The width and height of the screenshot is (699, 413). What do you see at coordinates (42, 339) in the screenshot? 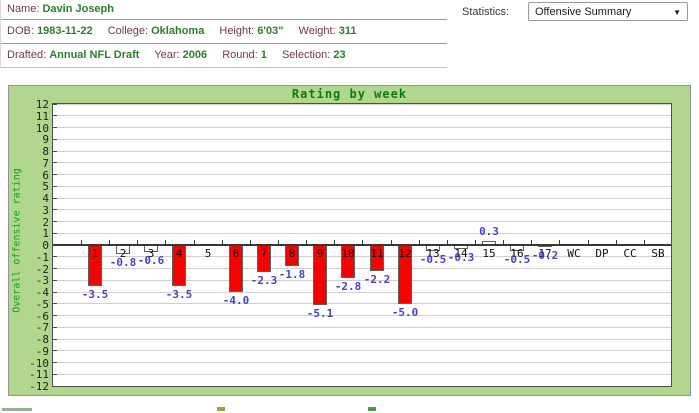
I see `y-tick-label: -8` at bounding box center [42, 339].